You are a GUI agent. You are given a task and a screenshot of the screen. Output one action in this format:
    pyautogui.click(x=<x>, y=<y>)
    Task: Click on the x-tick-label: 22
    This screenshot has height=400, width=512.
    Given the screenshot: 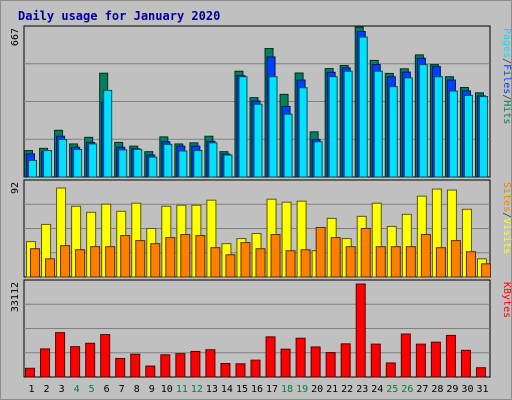 What is the action you would take?
    pyautogui.click(x=347, y=389)
    